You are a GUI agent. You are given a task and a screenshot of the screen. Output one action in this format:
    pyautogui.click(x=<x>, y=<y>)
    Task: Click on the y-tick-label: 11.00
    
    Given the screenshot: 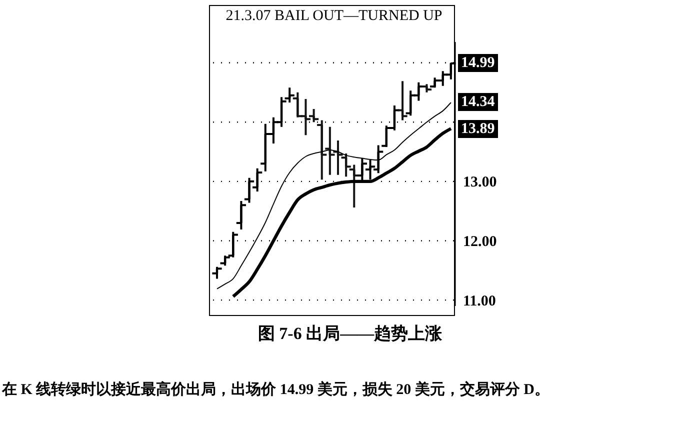 What is the action you would take?
    pyautogui.click(x=479, y=301)
    